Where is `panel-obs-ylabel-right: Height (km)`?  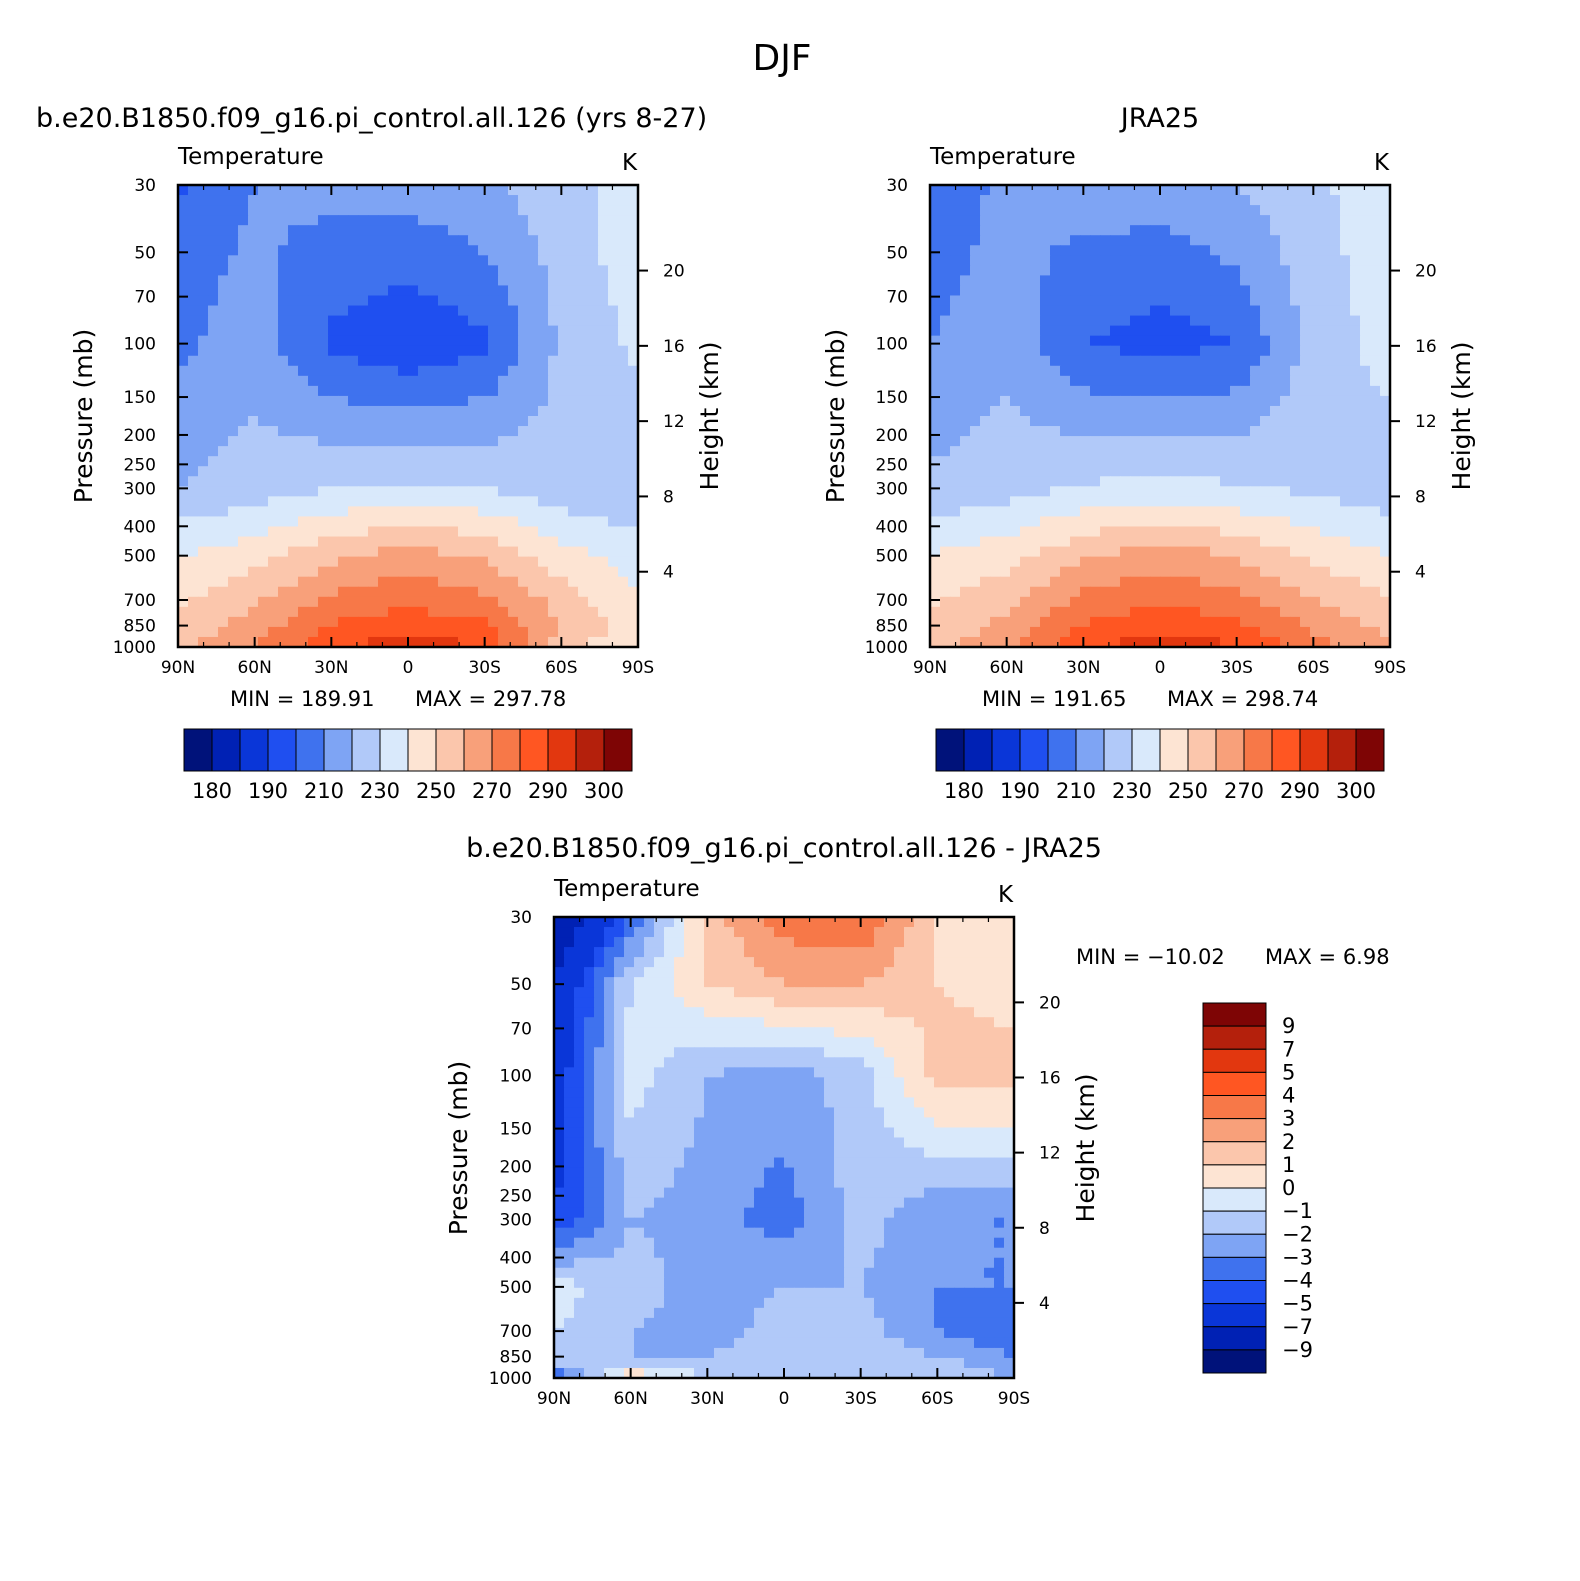
panel-obs-ylabel-right: Height (km) is located at coordinates (1461, 416).